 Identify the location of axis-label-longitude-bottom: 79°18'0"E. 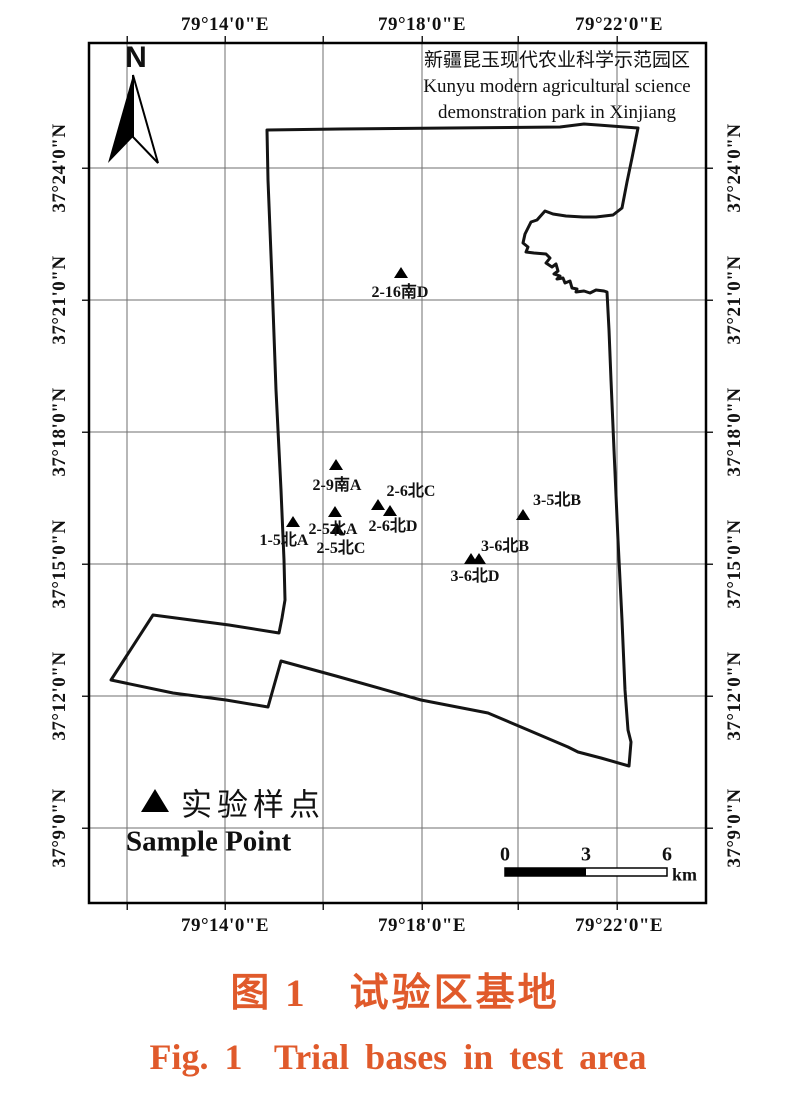
(422, 925).